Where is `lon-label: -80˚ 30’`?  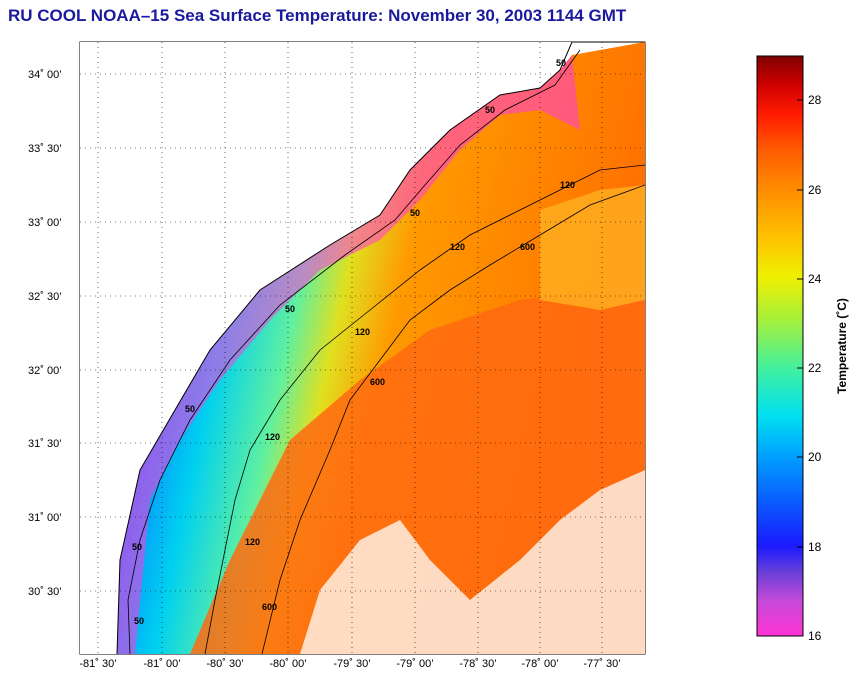
lon-label: -80˚ 30’ is located at coordinates (224, 664).